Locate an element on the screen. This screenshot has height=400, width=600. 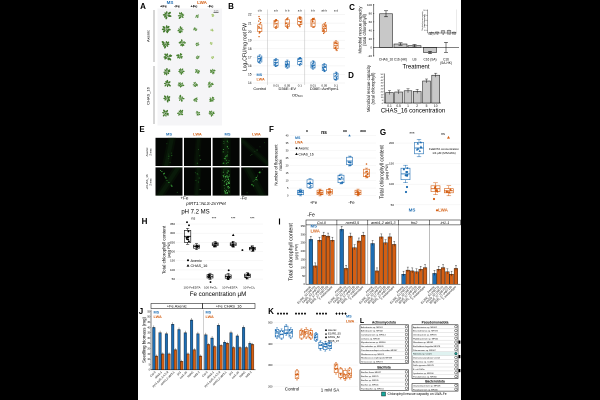
svg-text: C16-2 is located at coordinates (449, 35).